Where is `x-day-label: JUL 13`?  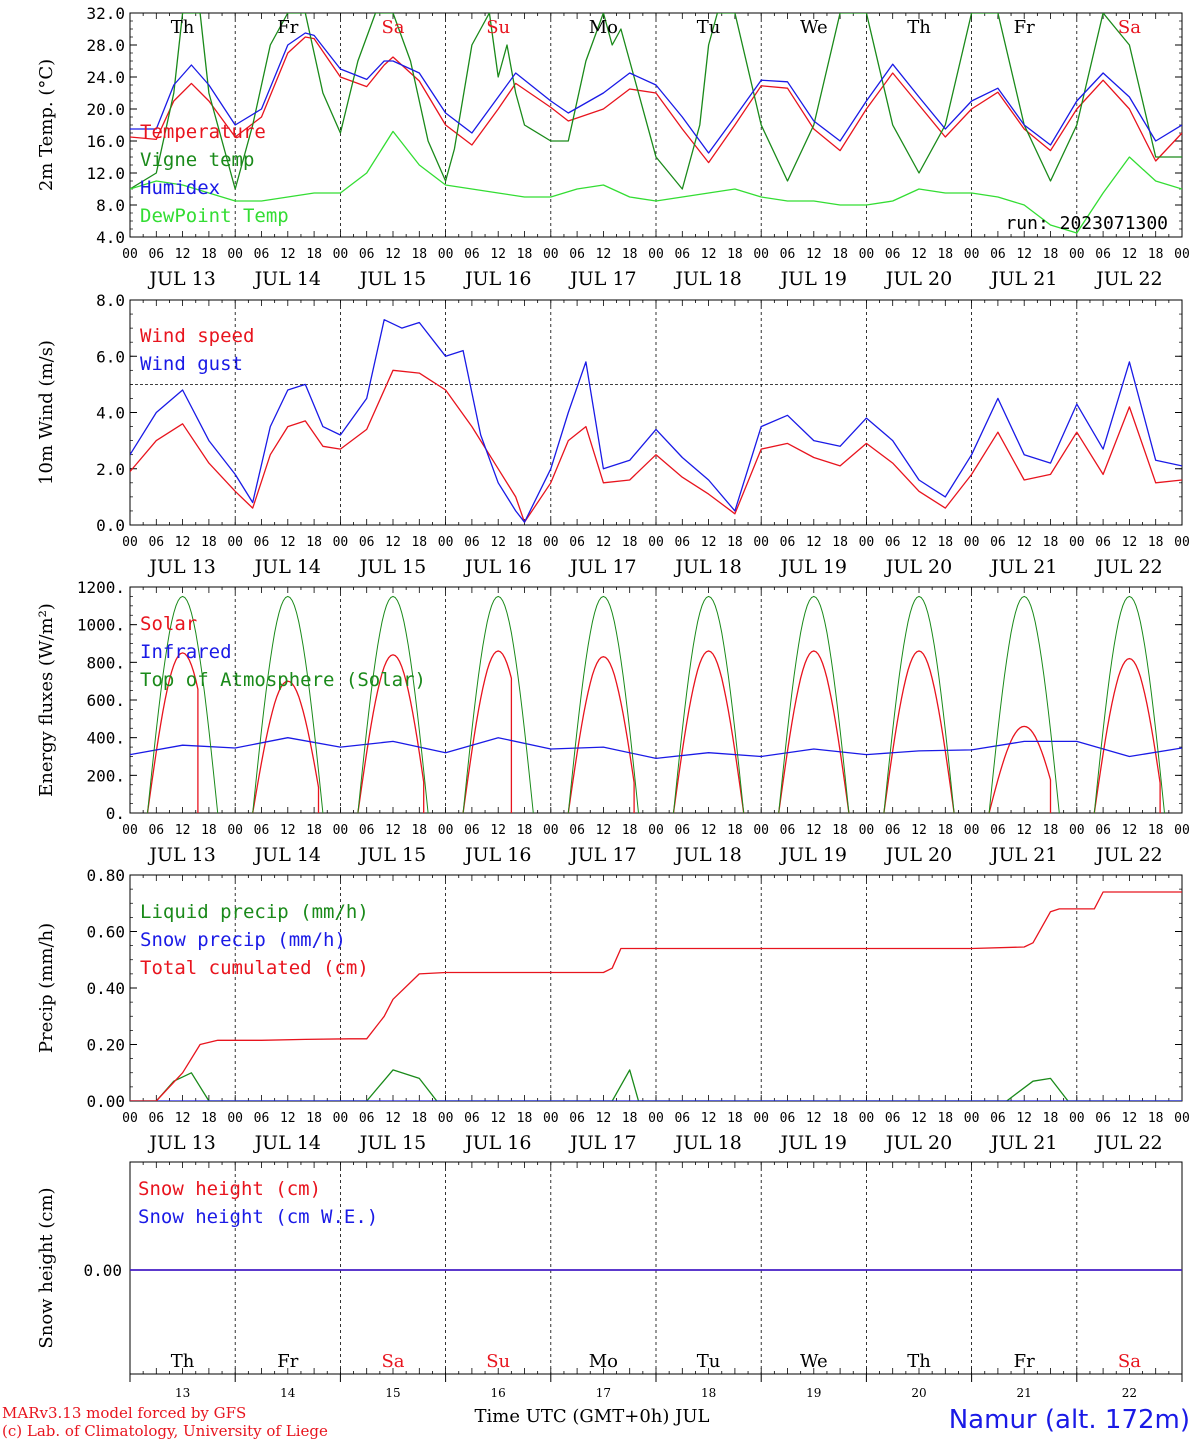
x-day-label: JUL 13 is located at coordinates (181, 279).